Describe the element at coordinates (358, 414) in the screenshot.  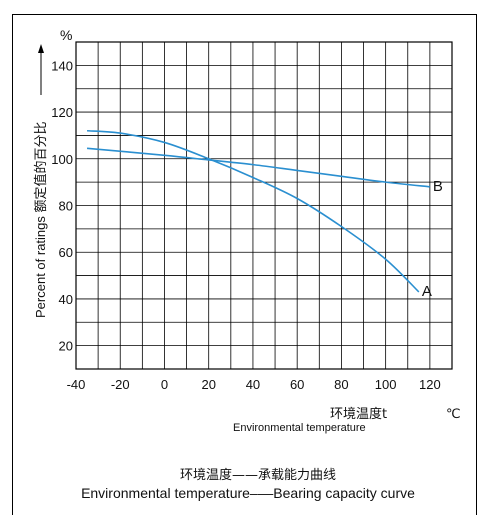
I see `x-axis-label-cn: 环境温度t` at that location.